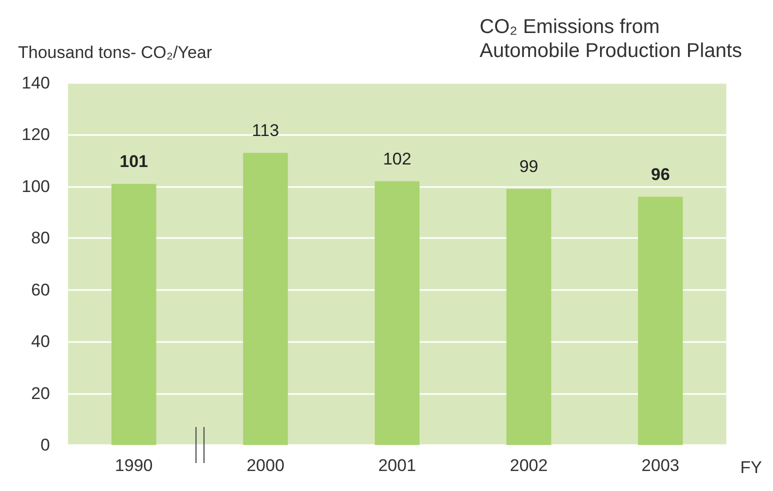  I want to click on data-label: 96, so click(660, 174).